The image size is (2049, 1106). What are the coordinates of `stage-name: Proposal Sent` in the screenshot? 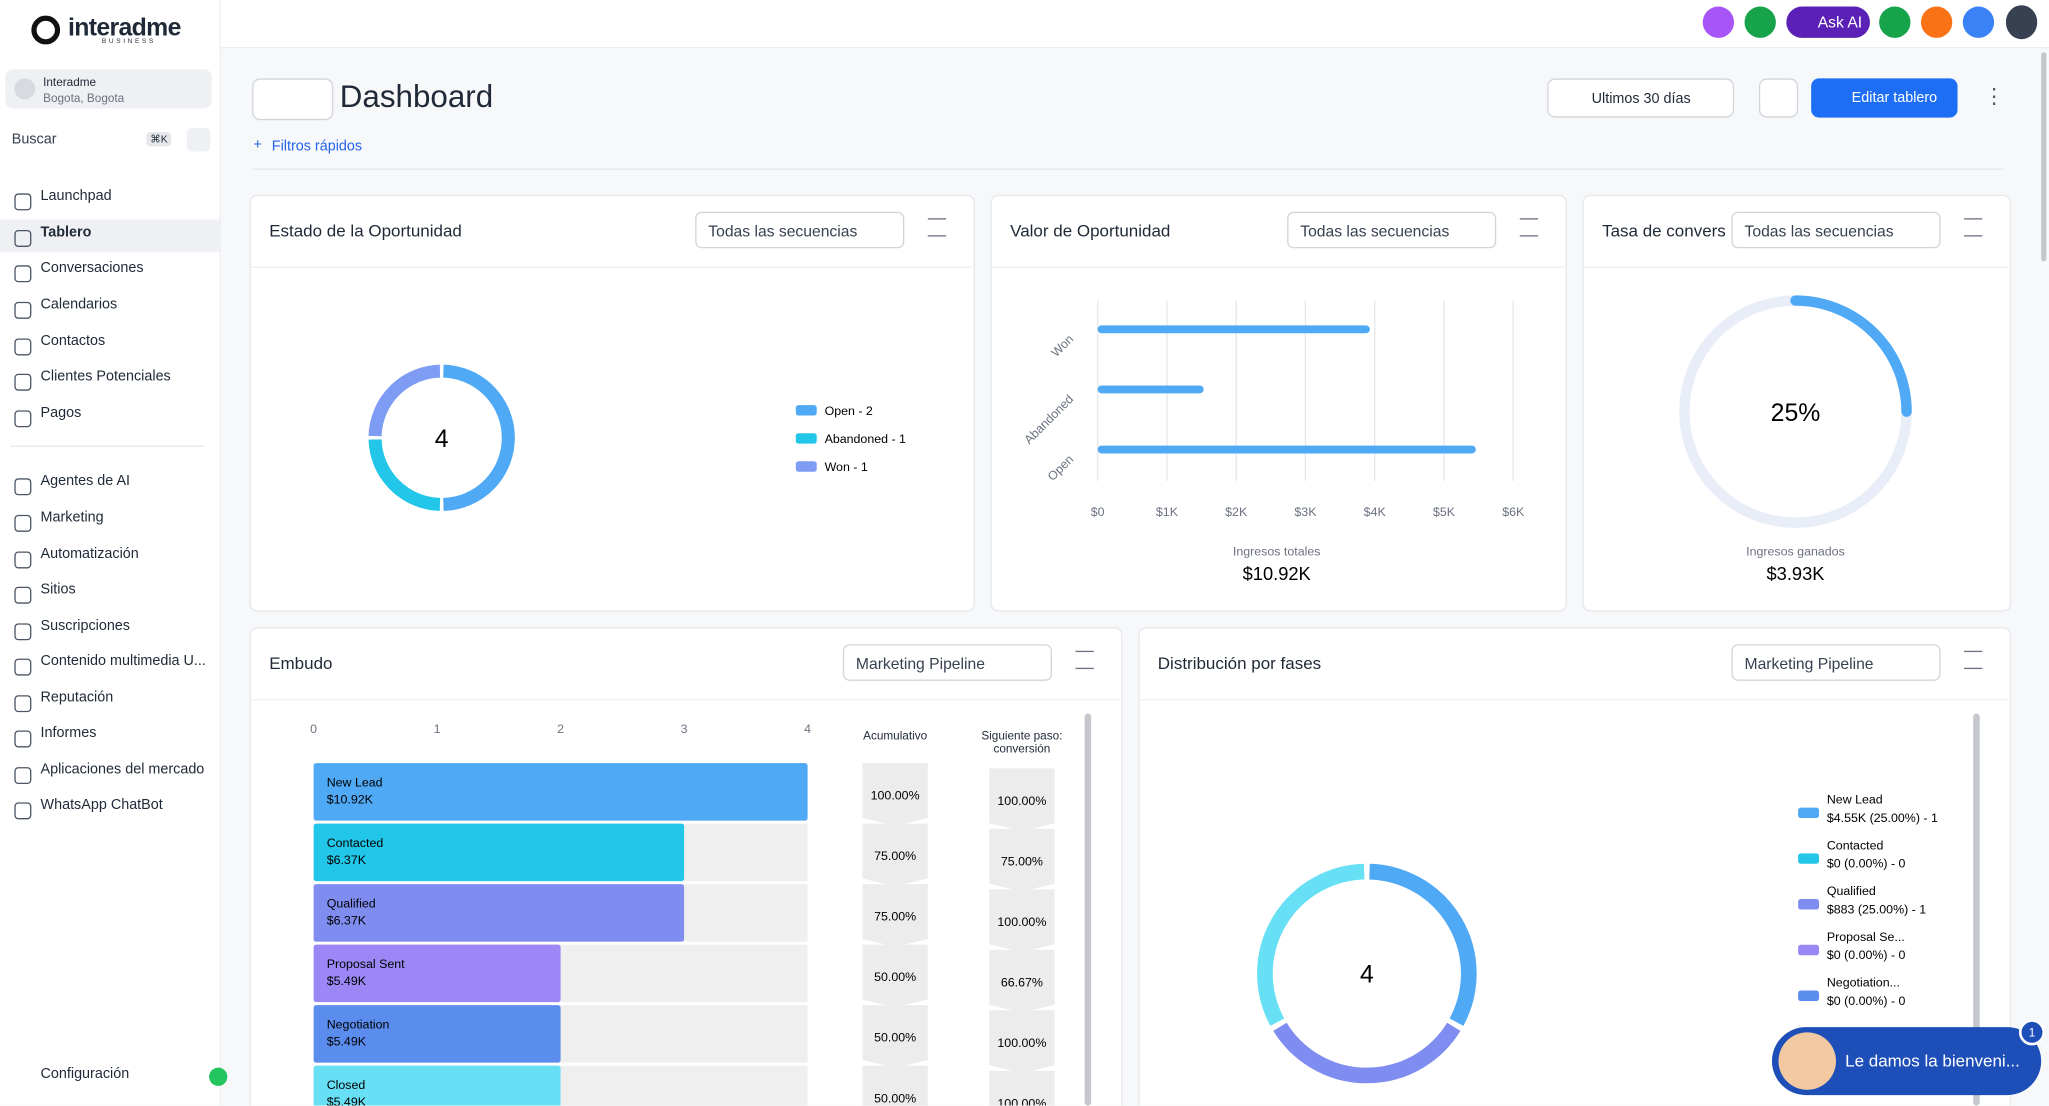 It's located at (366, 964).